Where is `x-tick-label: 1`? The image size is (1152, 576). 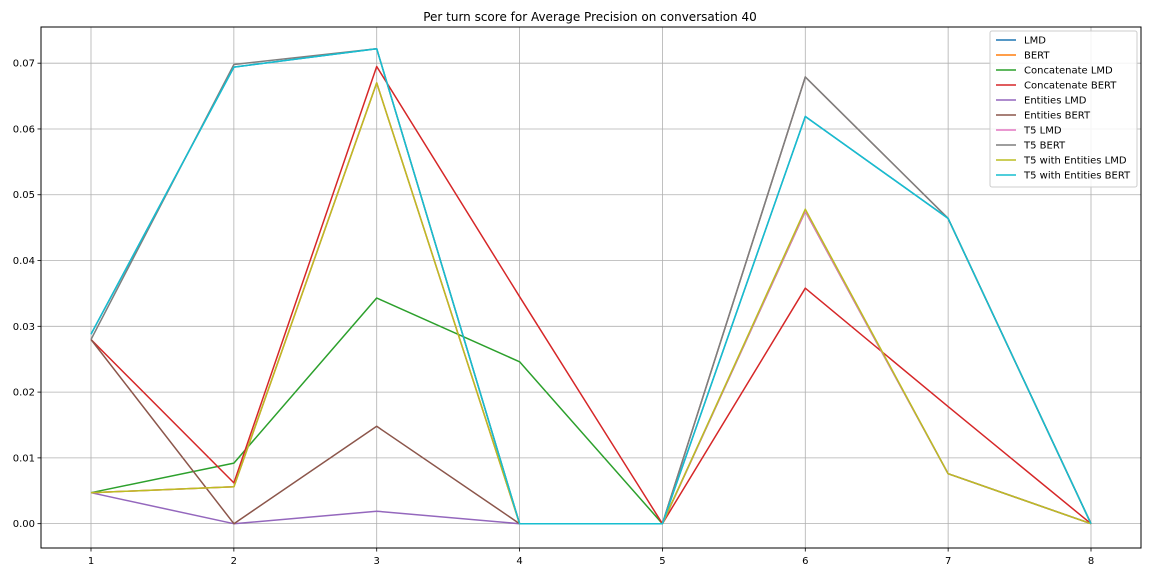
x-tick-label: 1 is located at coordinates (91, 561).